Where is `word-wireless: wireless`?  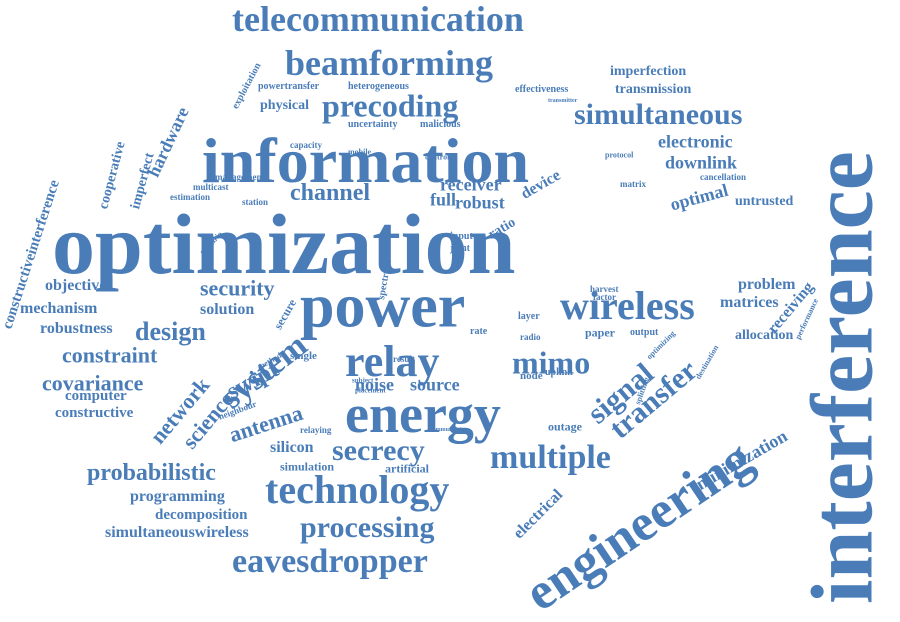
word-wireless: wireless is located at coordinates (627, 305).